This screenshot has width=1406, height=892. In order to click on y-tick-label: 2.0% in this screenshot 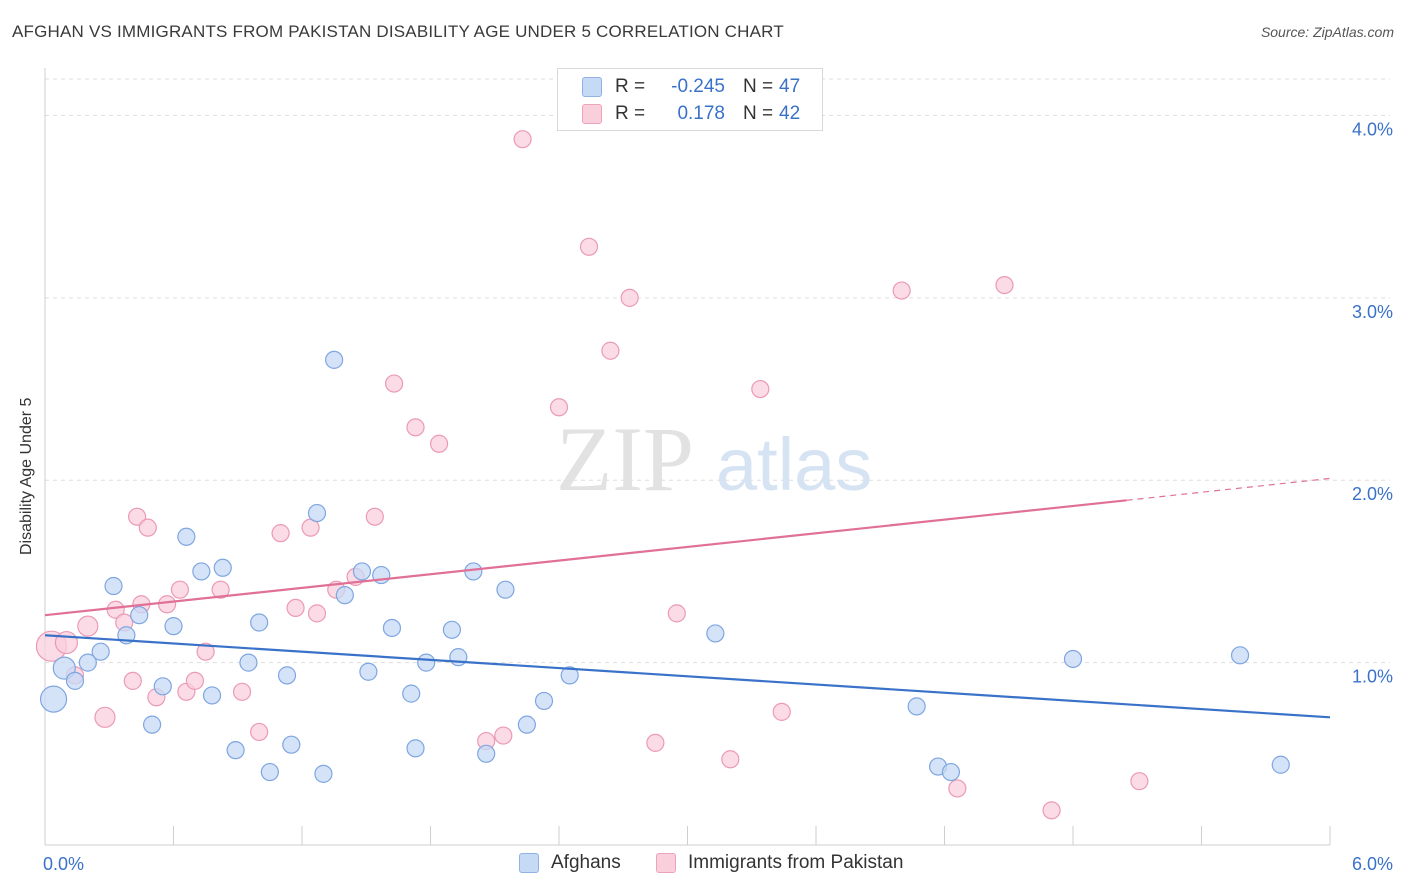, I will do `click(1372, 494)`.